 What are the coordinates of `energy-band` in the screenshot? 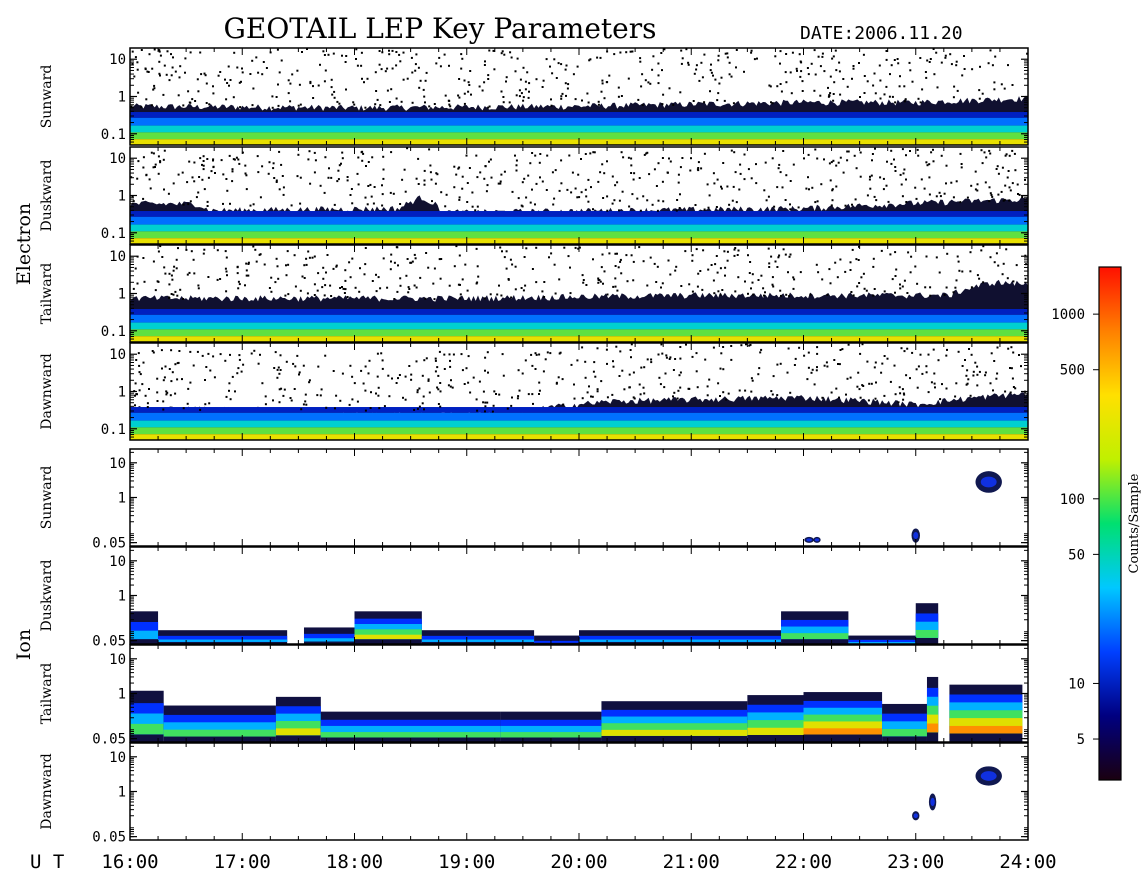 It's located at (579, 214).